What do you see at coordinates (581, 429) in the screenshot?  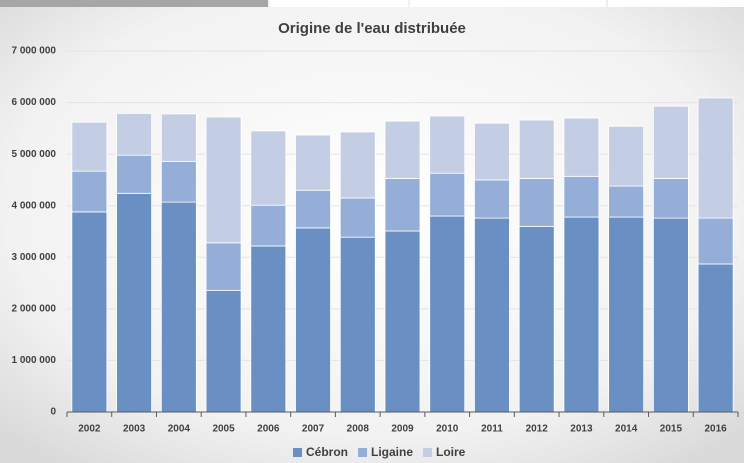 I see `x-tick-label: 2013` at bounding box center [581, 429].